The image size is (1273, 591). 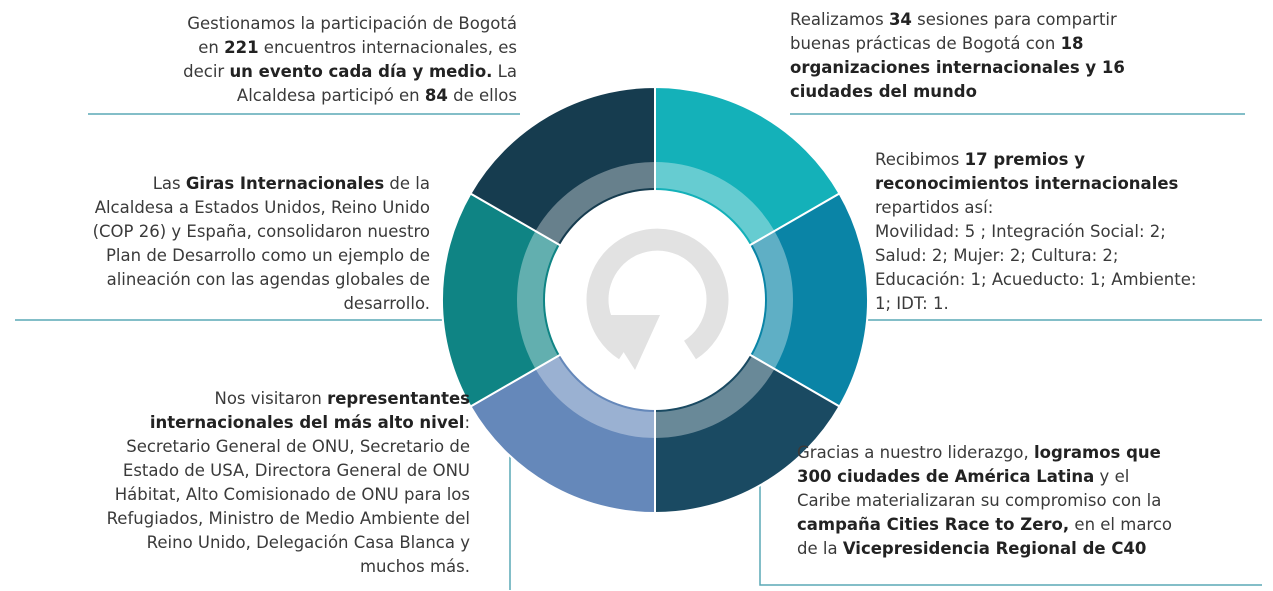 I want to click on cycle-arrow, so click(x=630, y=342).